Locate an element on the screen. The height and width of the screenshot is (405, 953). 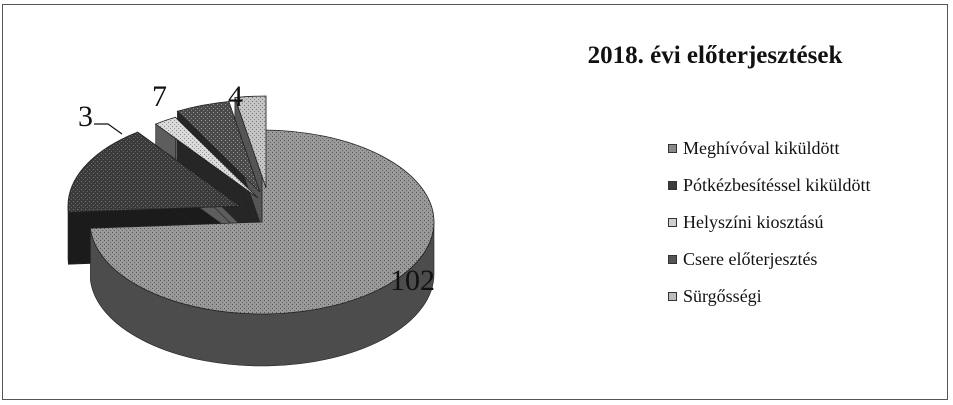
legend-item: Helyszíni kiosztású is located at coordinates (769, 222).